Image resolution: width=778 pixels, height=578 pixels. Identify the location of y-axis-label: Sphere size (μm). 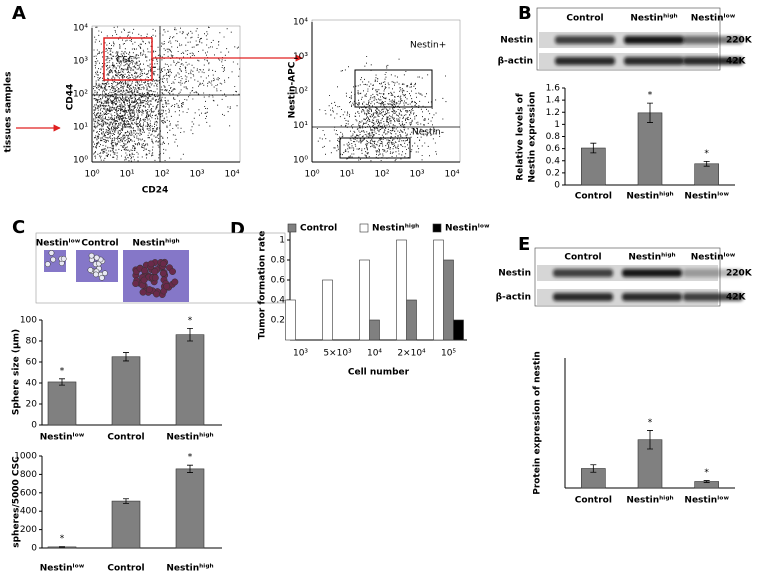
(17, 372).